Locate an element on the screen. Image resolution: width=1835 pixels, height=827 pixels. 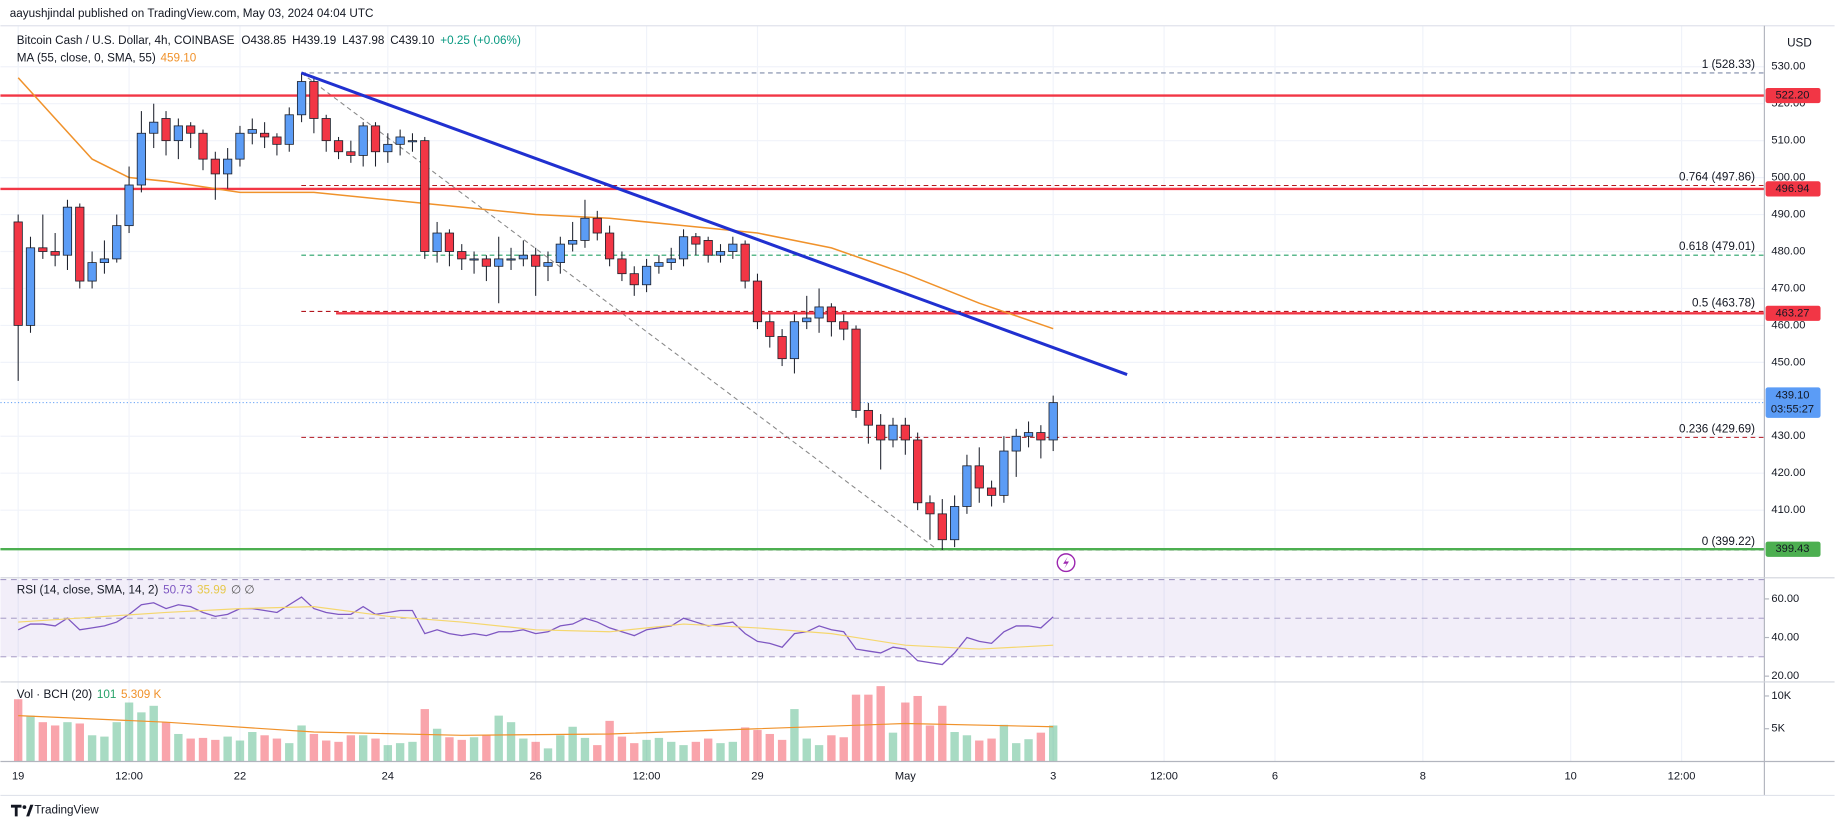
y-tick-label: 410.00 is located at coordinates (1788, 510).